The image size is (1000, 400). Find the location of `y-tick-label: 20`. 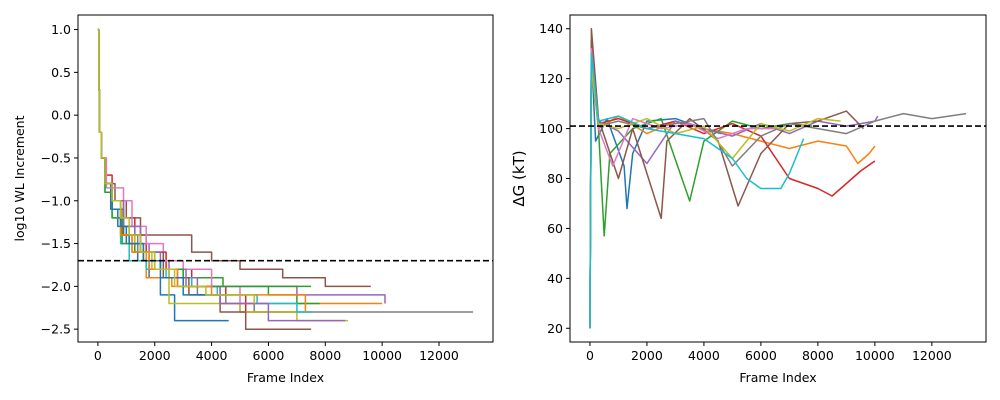

y-tick-label: 20 is located at coordinates (555, 328).